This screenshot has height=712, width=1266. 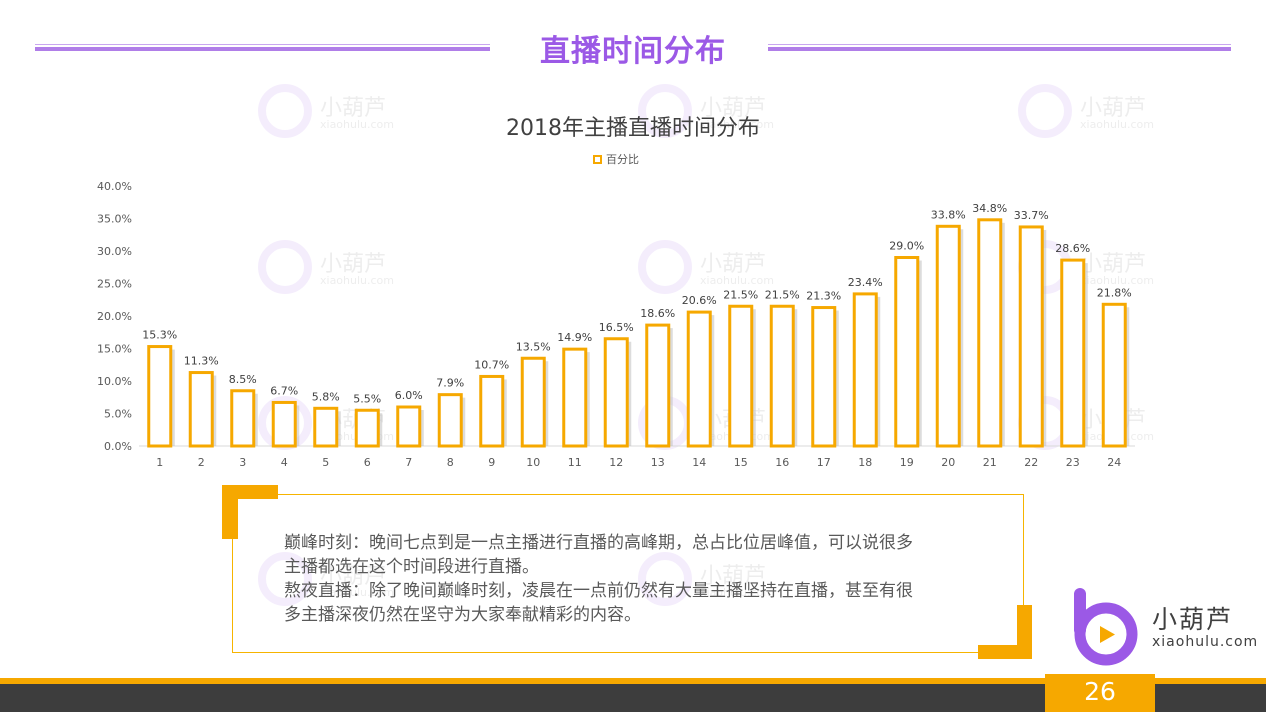 I want to click on data-label: 13.5%, so click(x=533, y=346).